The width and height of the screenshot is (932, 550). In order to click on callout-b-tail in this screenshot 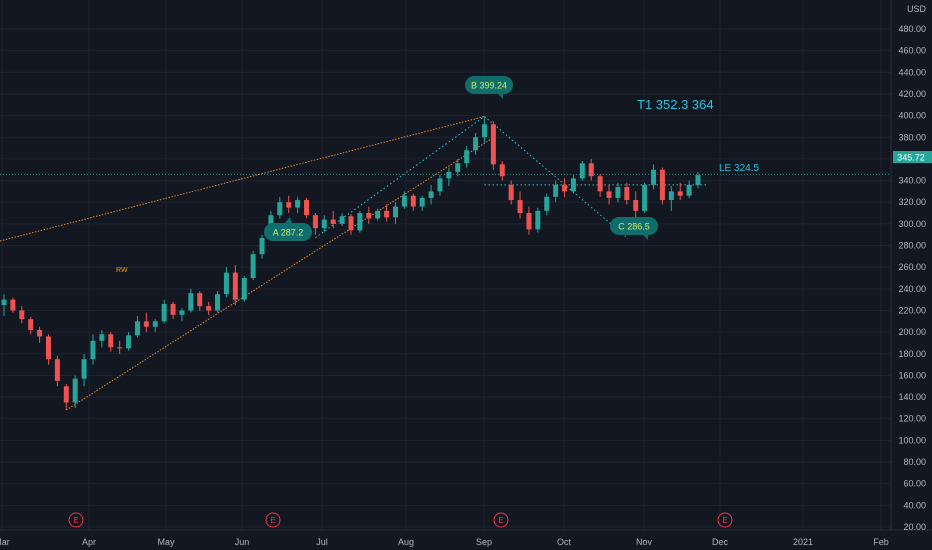, I will do `click(500, 95)`.